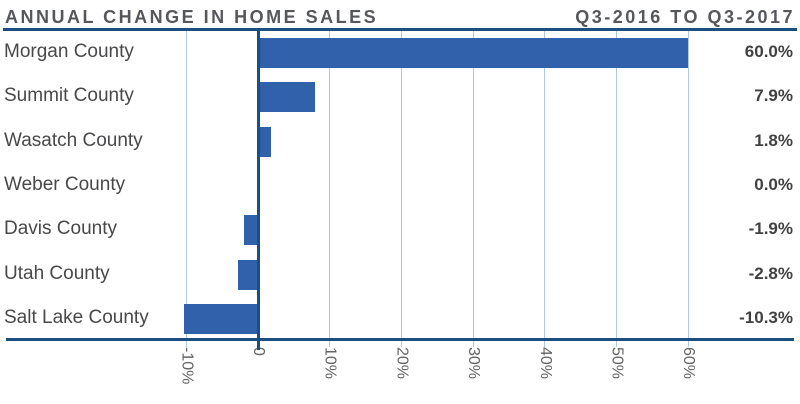 The image size is (800, 404). Describe the element at coordinates (258, 351) in the screenshot. I see `x-tick-label-0: 0` at that location.